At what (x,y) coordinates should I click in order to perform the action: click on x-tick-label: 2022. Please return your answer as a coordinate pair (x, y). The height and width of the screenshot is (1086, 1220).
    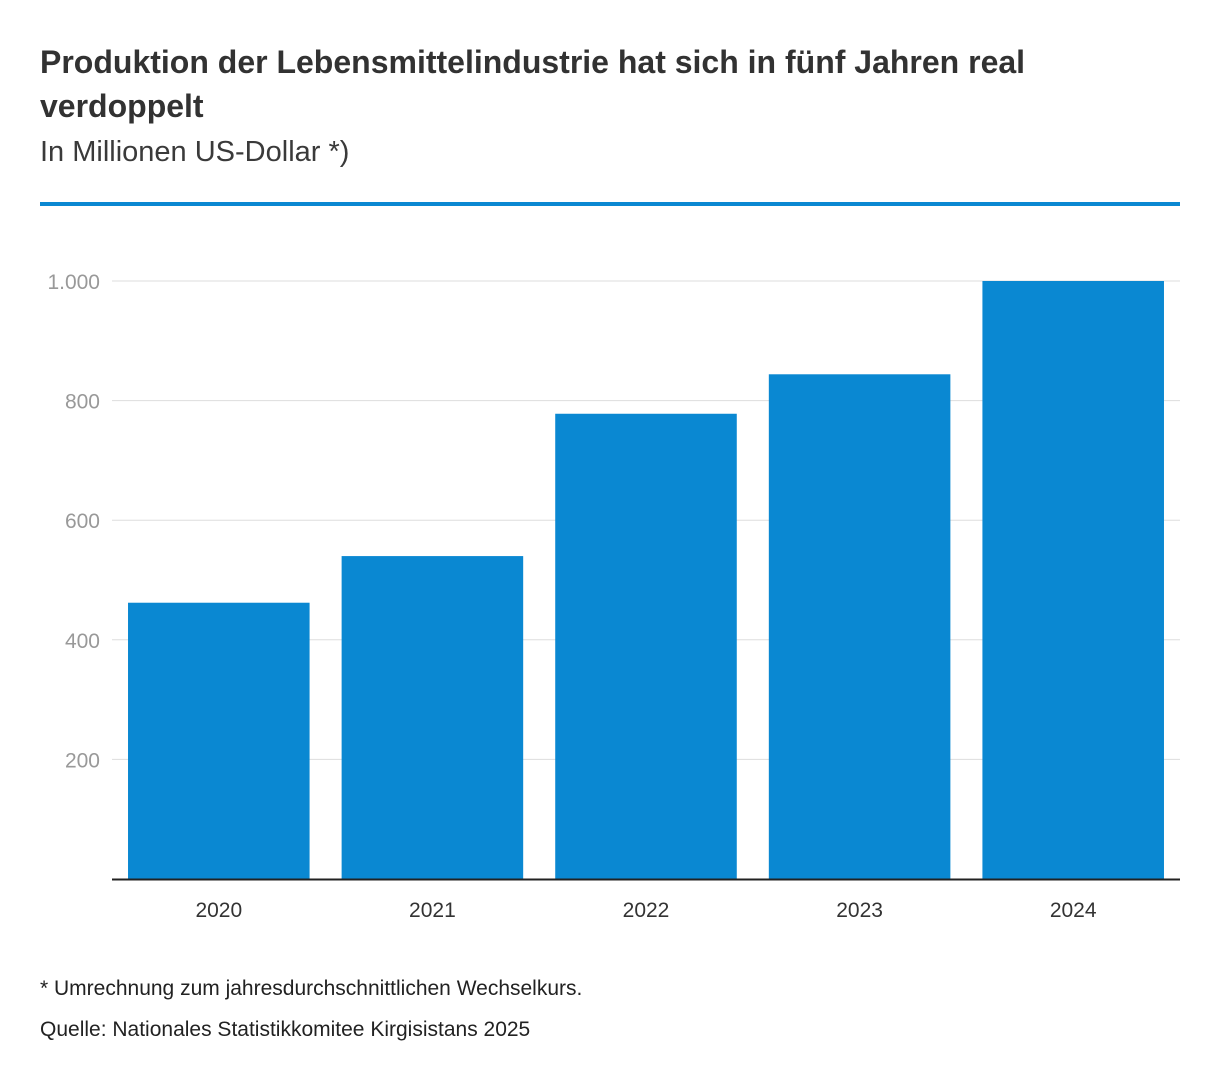
    Looking at the image, I should click on (646, 910).